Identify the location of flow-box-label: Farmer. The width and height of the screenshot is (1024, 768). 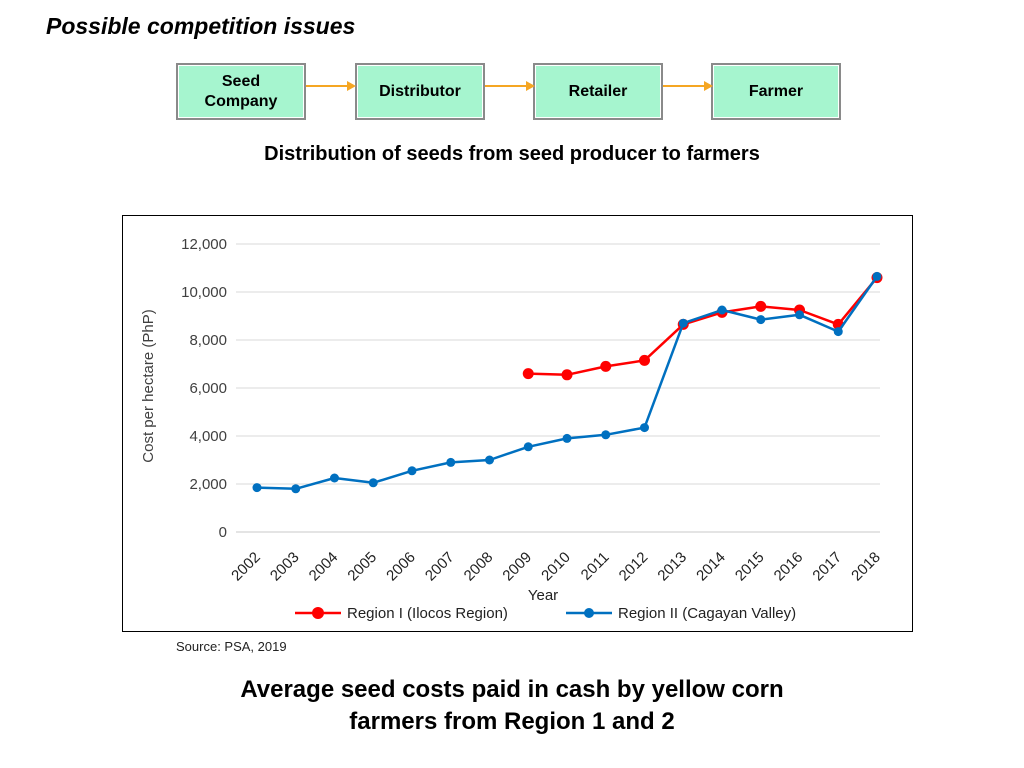
(776, 91).